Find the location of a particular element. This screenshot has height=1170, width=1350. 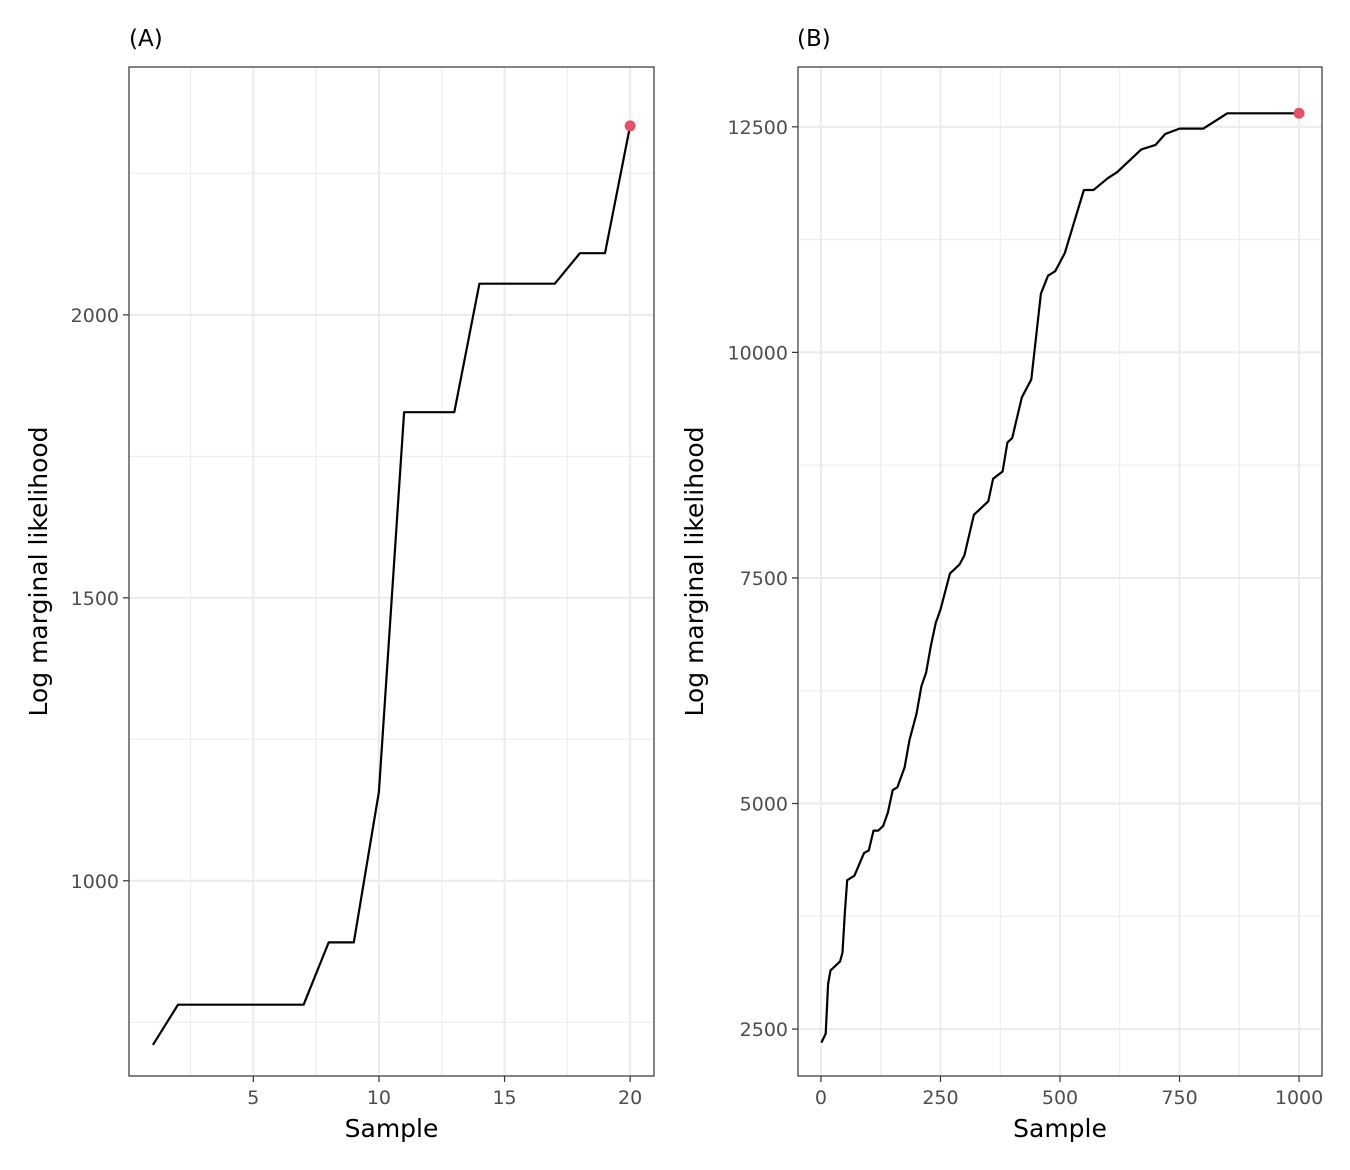

panel-tag: (A) is located at coordinates (146, 39).